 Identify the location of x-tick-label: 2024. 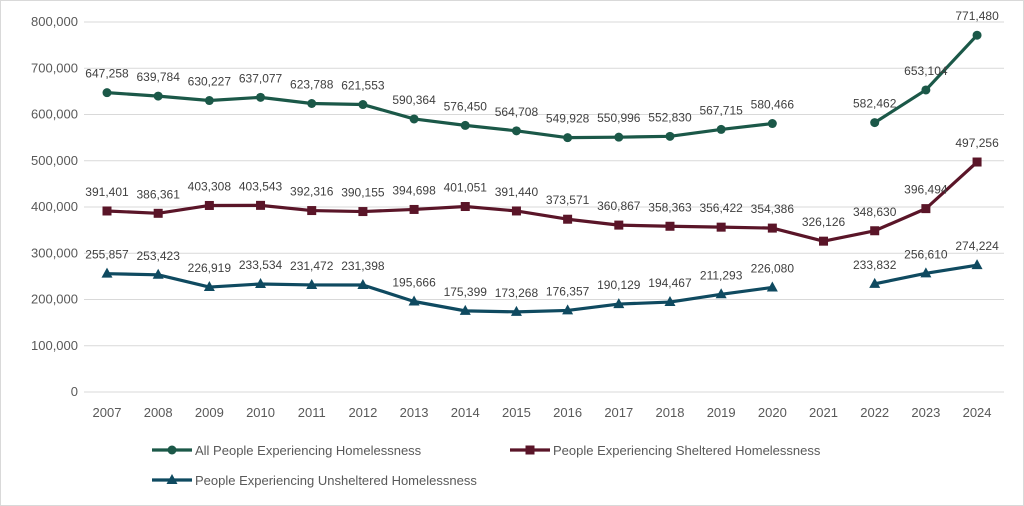
(977, 412).